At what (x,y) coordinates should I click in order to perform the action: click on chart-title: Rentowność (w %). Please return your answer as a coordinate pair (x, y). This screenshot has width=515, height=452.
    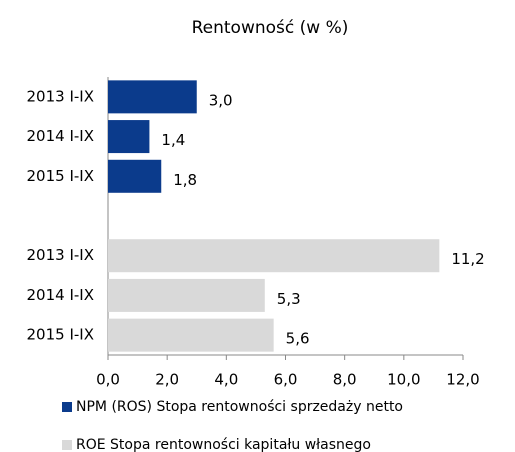
    Looking at the image, I should click on (270, 28).